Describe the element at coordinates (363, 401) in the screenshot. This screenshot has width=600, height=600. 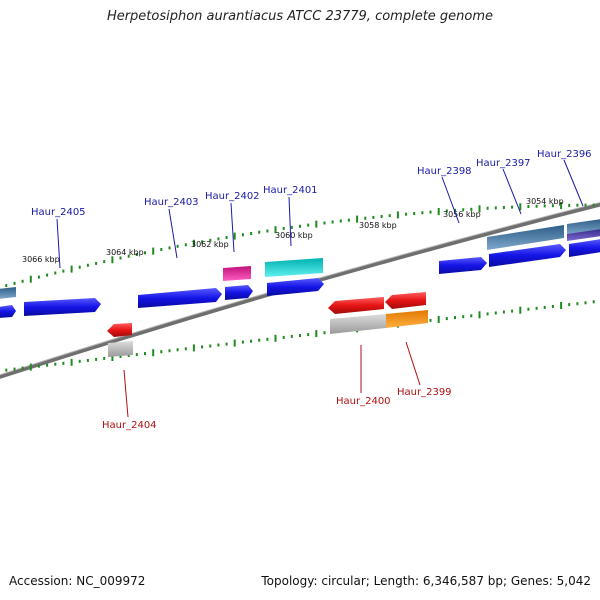
I see `gene-label: Haur_2400` at that location.